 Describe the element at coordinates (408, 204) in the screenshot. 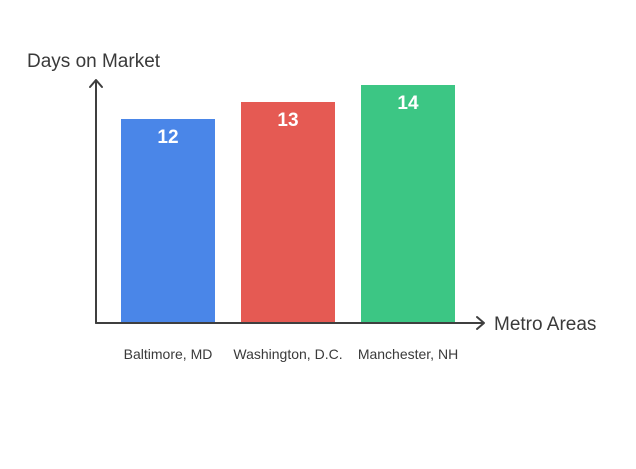

I see `bar-manchester-nh` at that location.